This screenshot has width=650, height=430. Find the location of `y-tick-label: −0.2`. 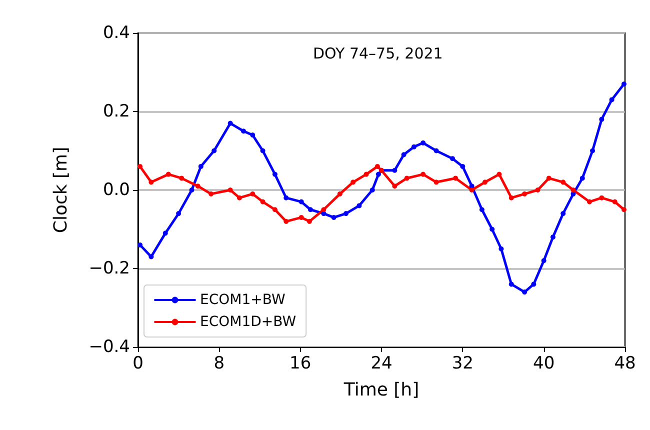

y-tick-label: −0.2 is located at coordinates (109, 268).